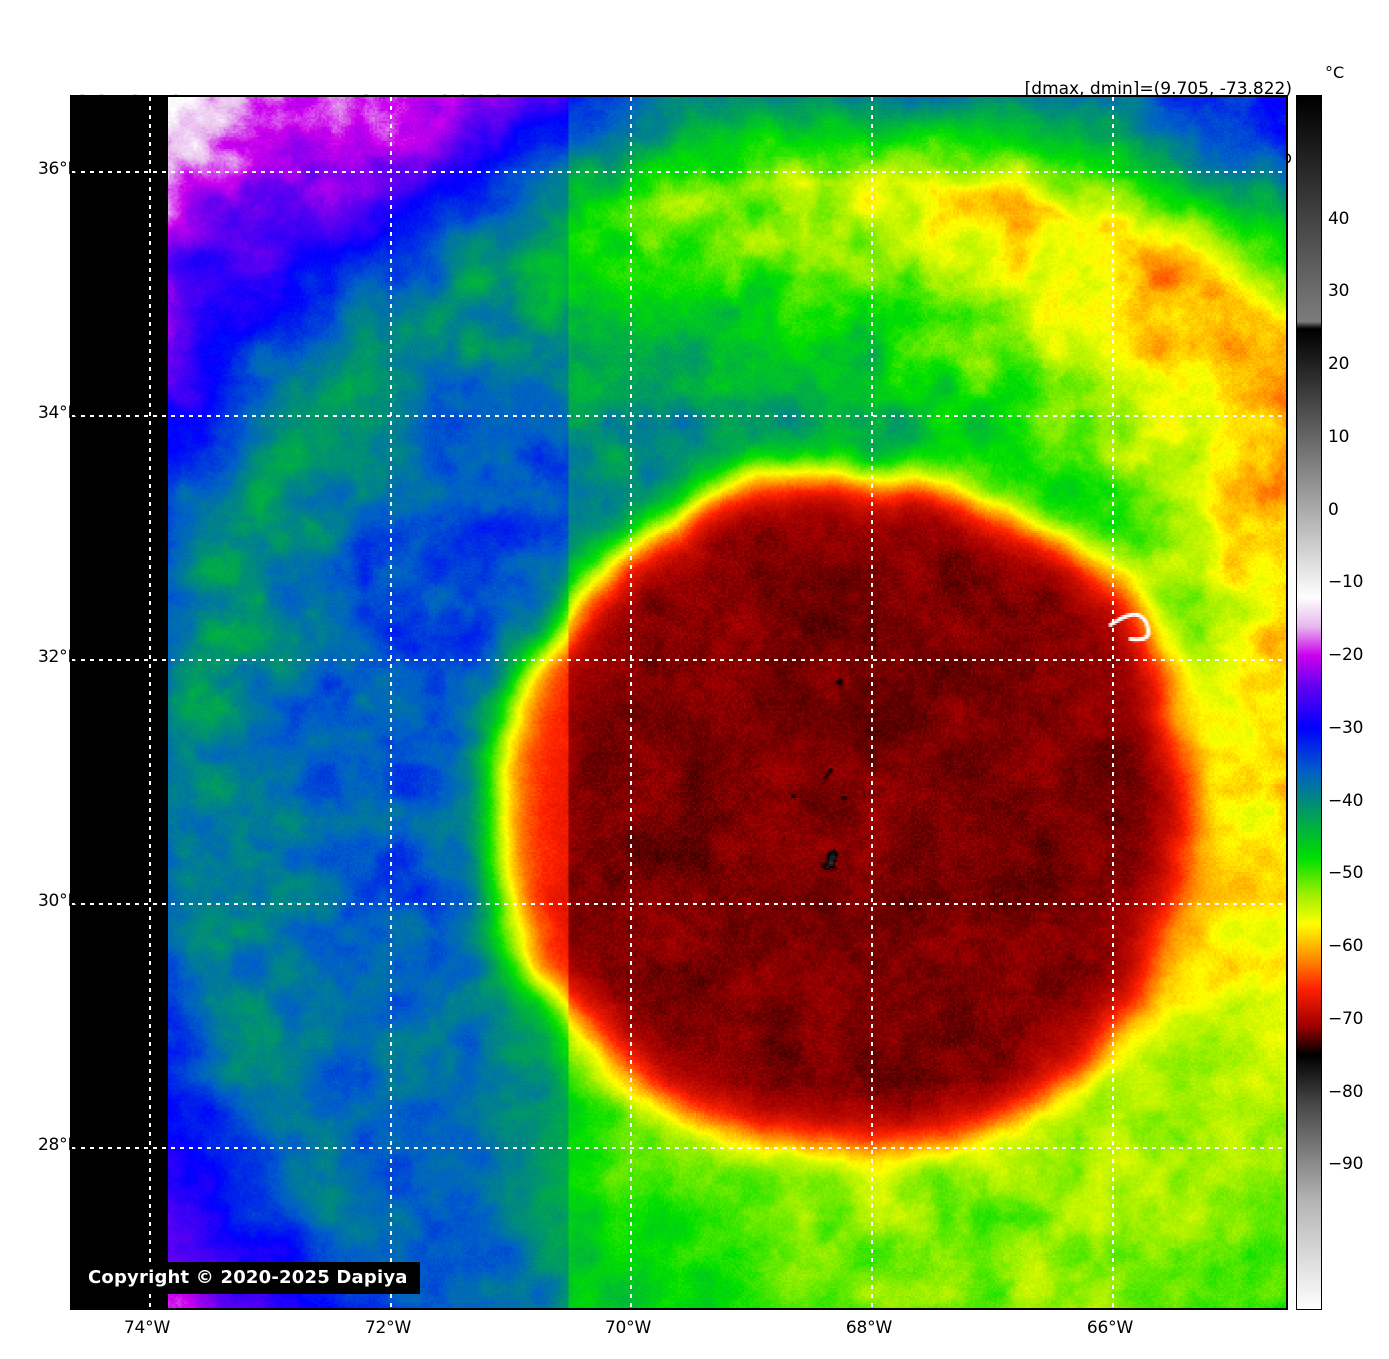 This screenshot has width=1389, height=1359. What do you see at coordinates (1346, 1091) in the screenshot?
I see `colorbar-tick--80: −80` at bounding box center [1346, 1091].